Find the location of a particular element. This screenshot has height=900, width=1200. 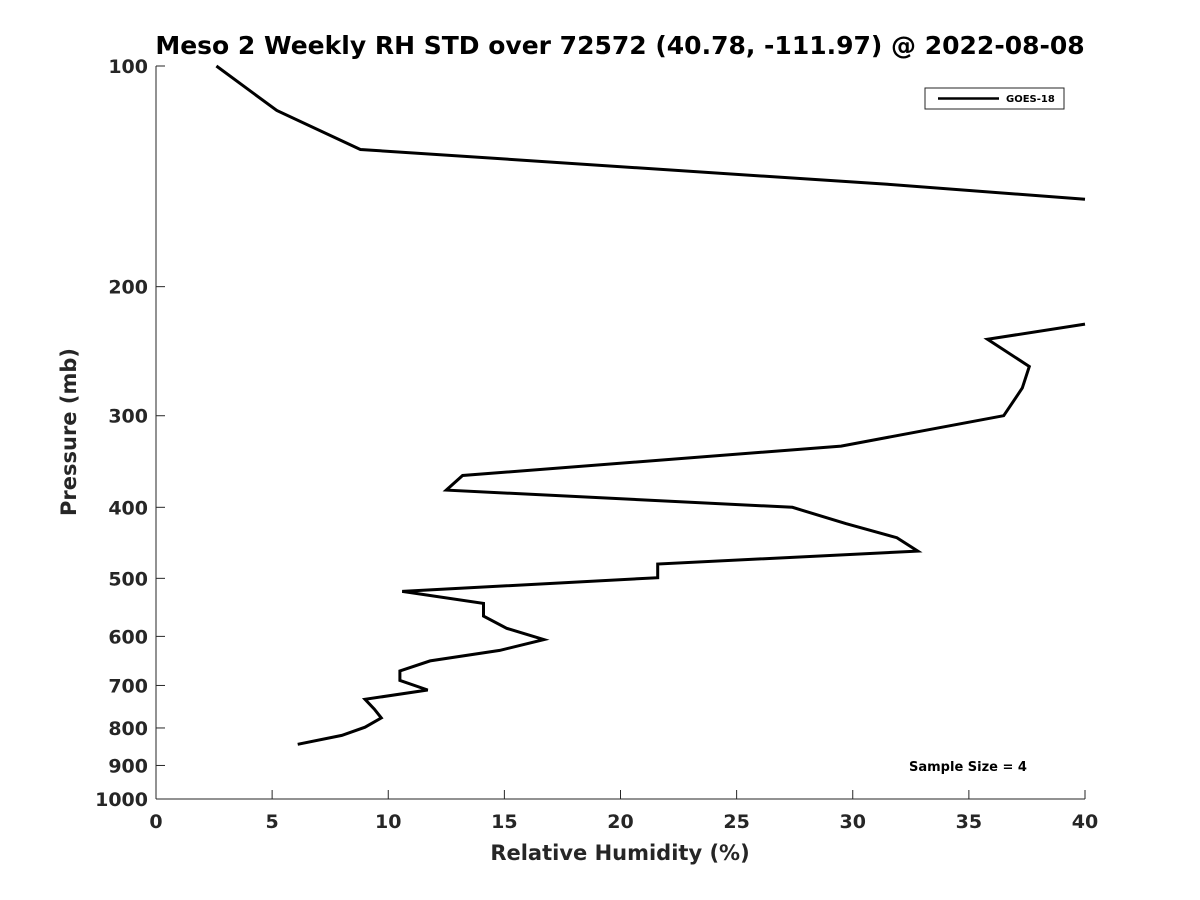

x-tick-label: 20 is located at coordinates (620, 822).